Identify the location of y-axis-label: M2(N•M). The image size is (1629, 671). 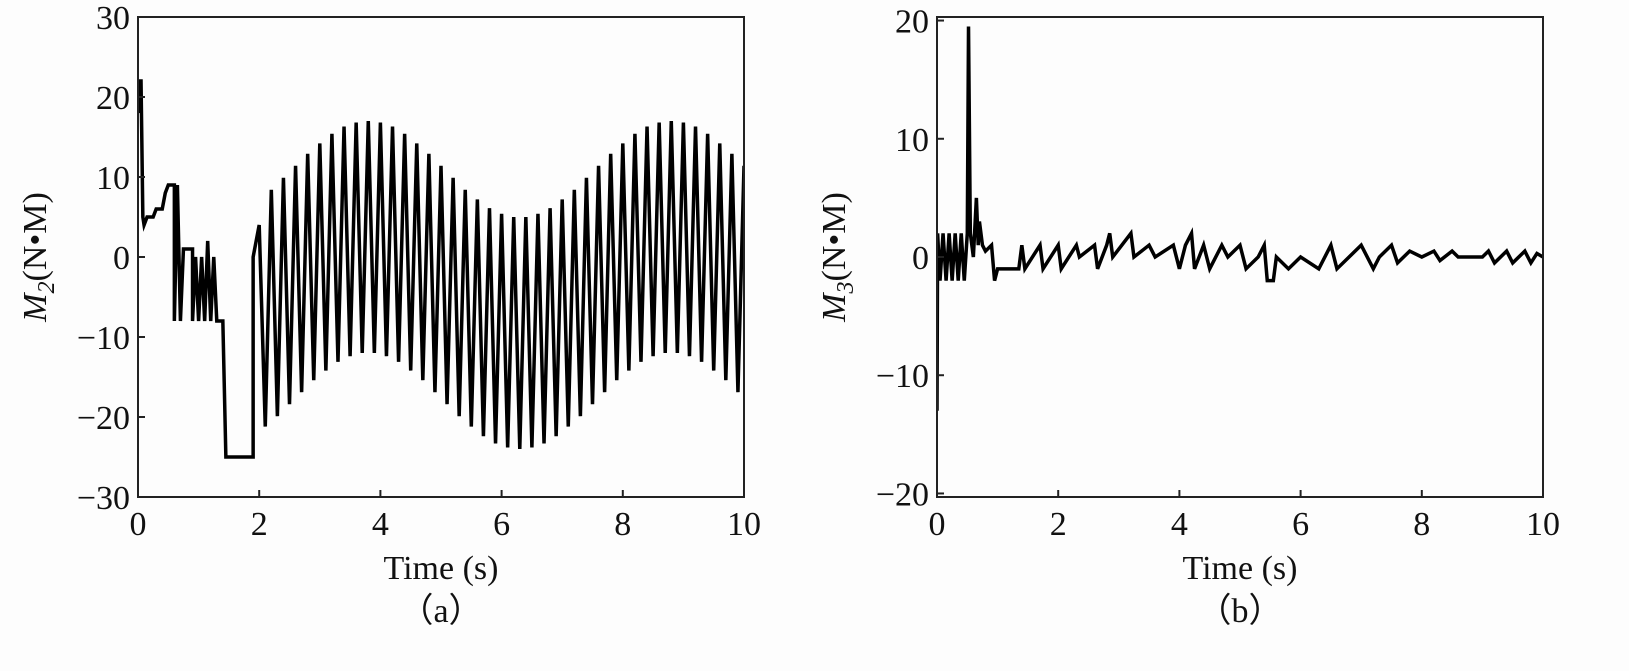
(38, 257).